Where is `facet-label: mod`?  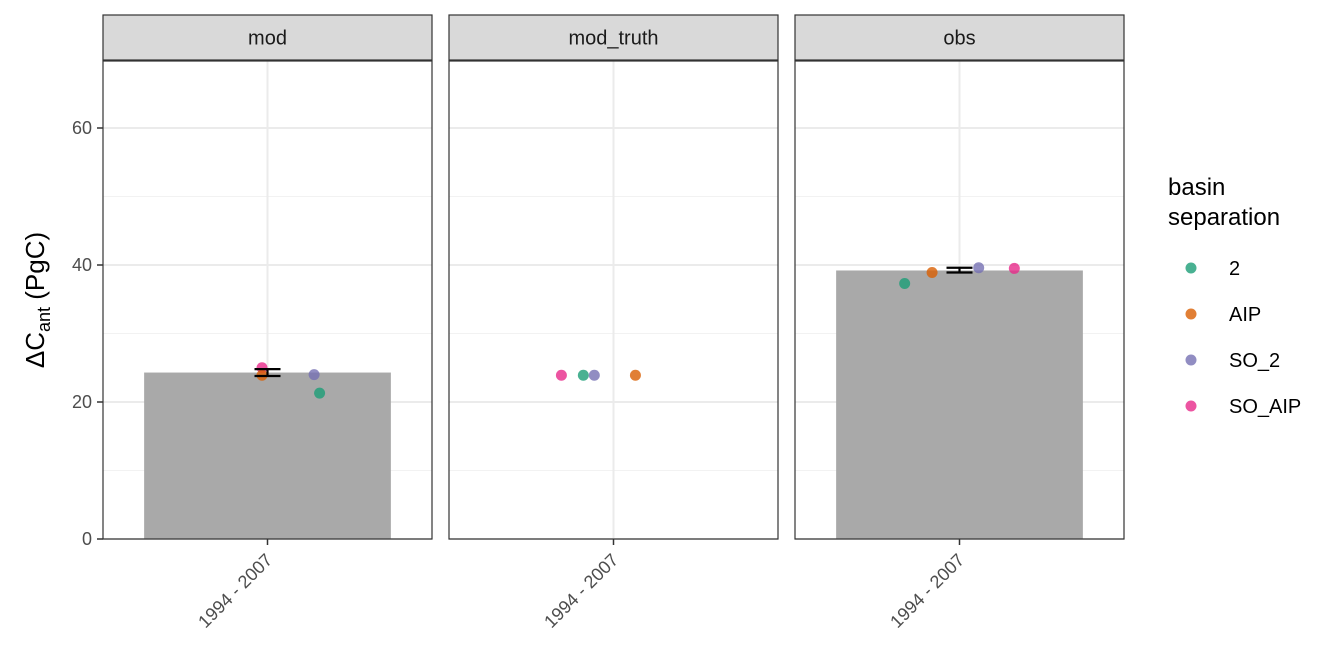 facet-label: mod is located at coordinates (267, 39).